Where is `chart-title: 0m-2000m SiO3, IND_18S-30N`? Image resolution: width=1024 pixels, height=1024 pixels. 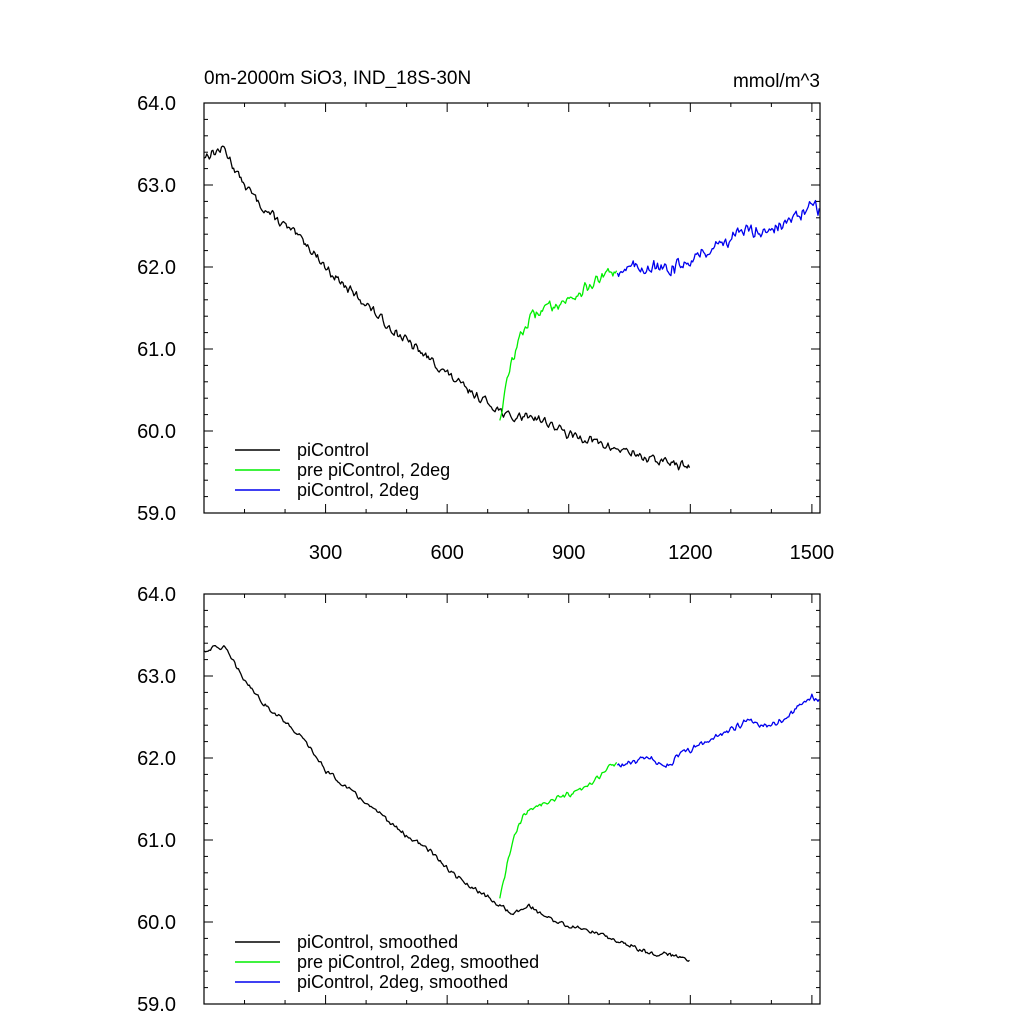
chart-title: 0m-2000m SiO3, IND_18S-30N is located at coordinates (337, 78).